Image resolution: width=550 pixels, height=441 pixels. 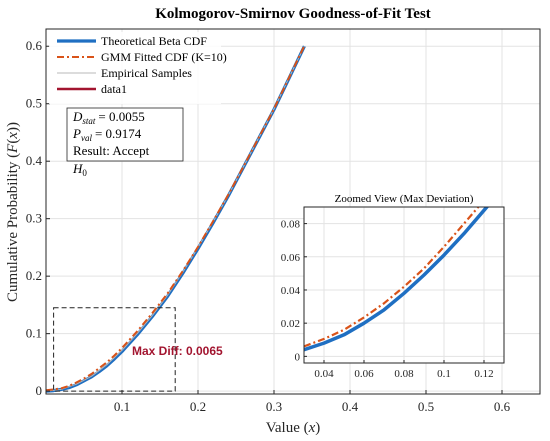 I want to click on x-tick-label: 0.2, so click(x=198, y=406).